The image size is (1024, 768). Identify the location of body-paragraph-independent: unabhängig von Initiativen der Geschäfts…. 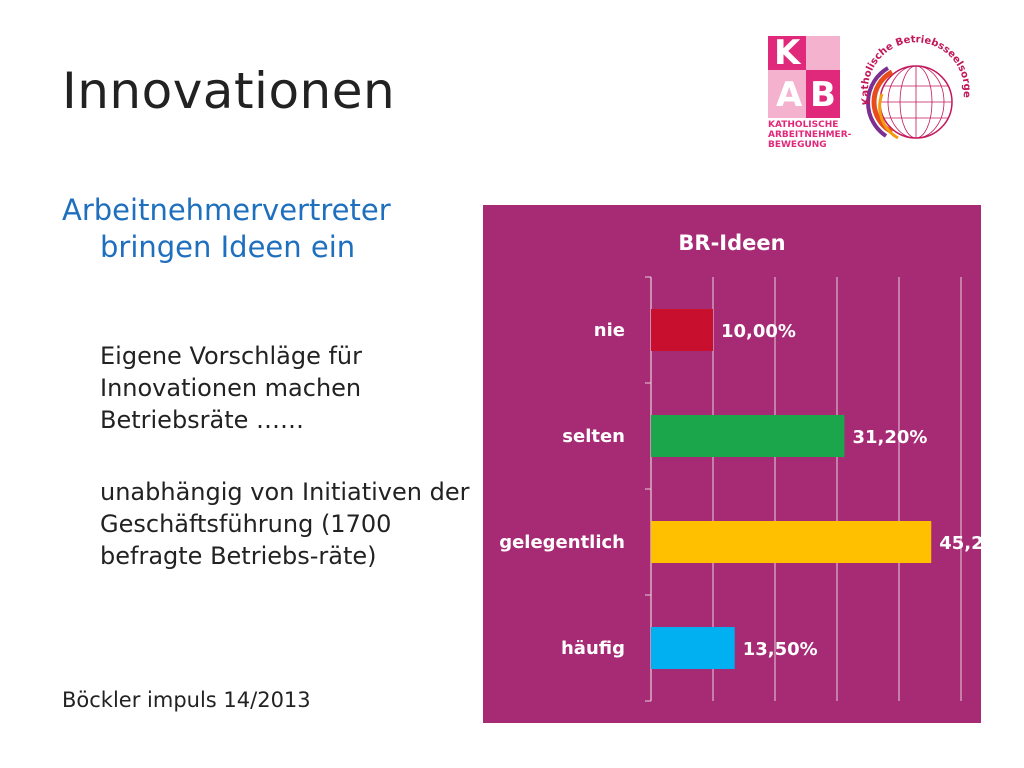
(285, 524).